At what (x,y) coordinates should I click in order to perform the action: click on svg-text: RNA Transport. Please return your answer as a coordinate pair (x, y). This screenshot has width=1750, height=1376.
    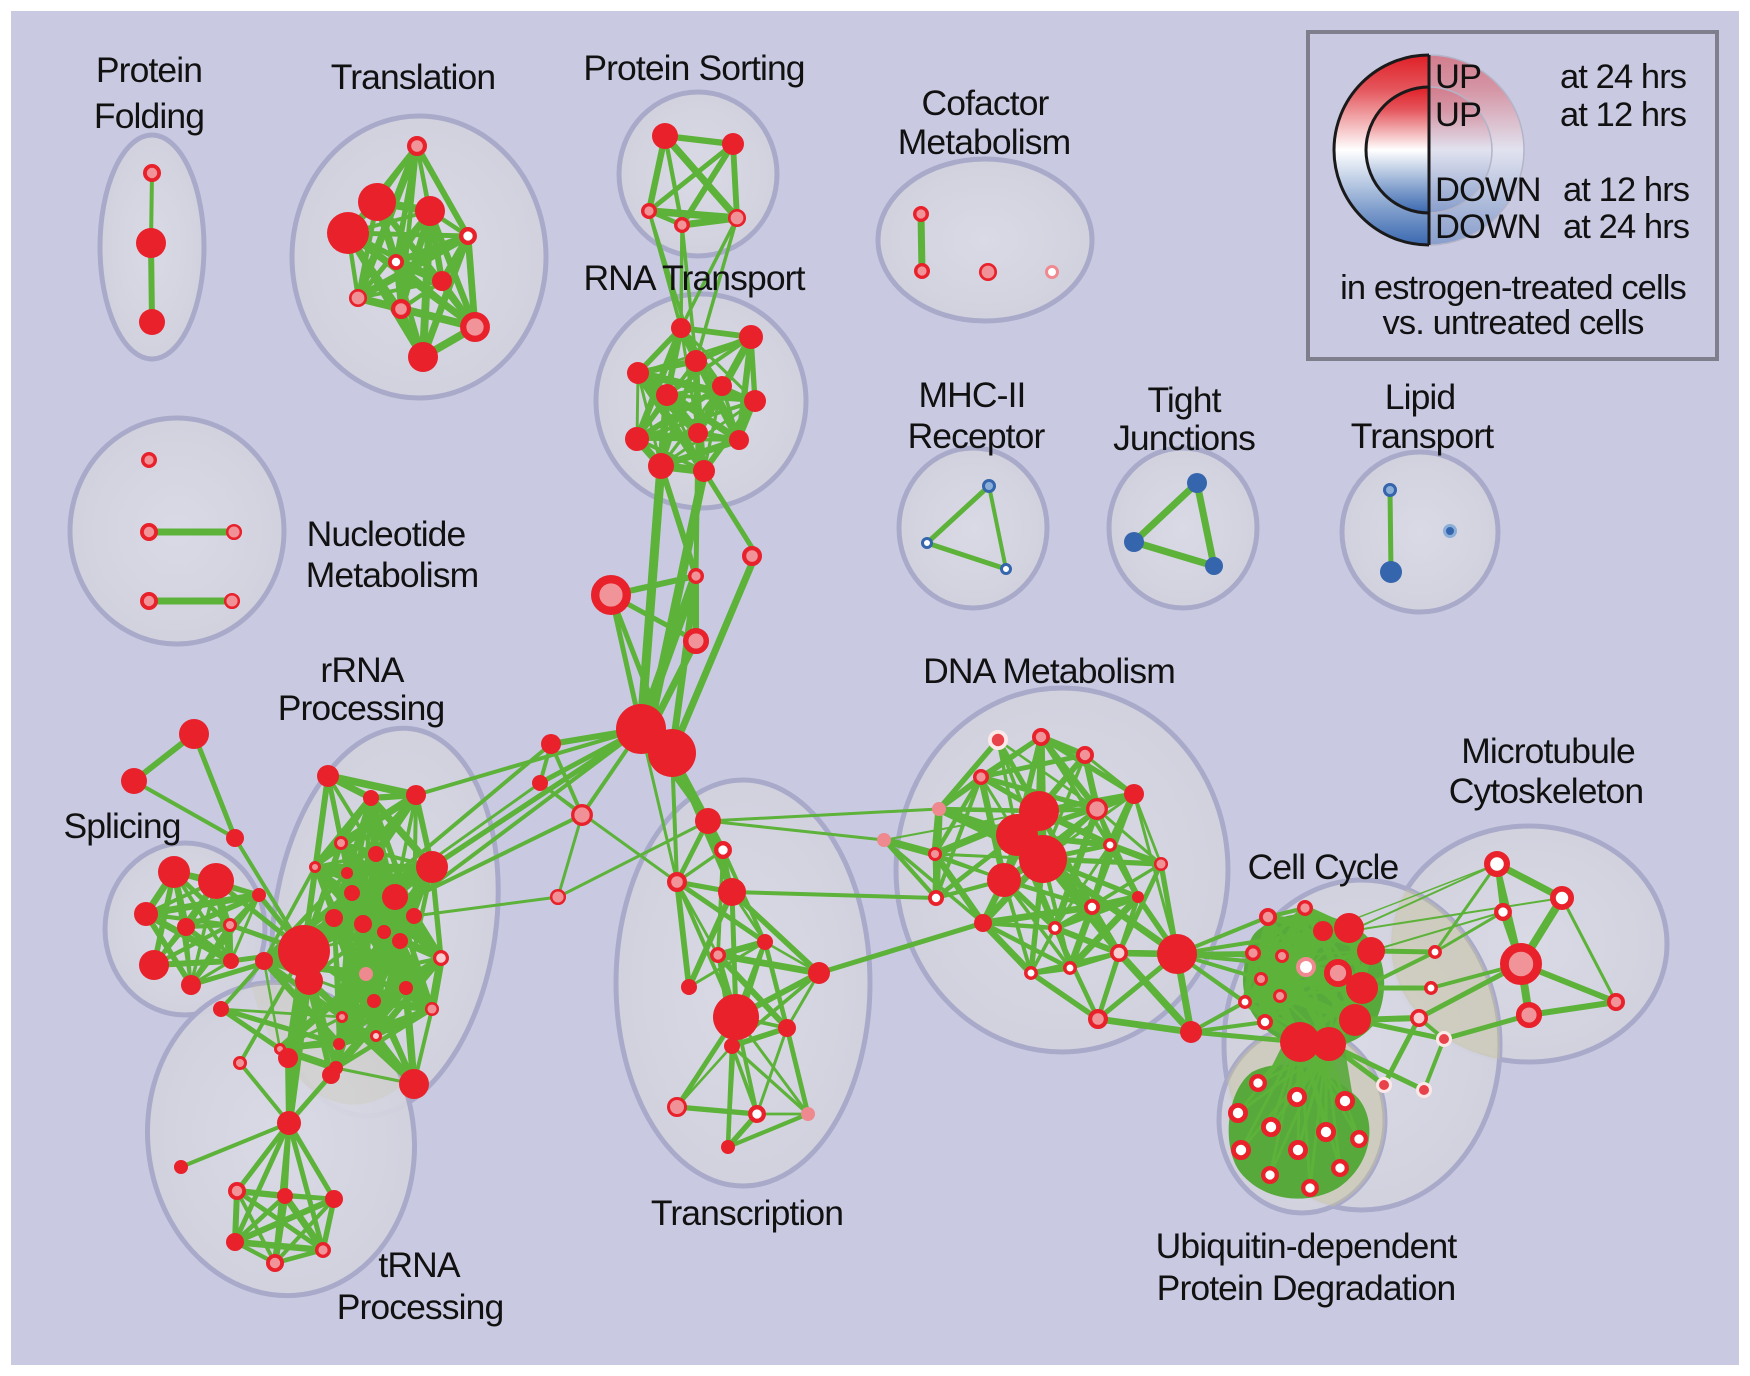
    Looking at the image, I should click on (694, 278).